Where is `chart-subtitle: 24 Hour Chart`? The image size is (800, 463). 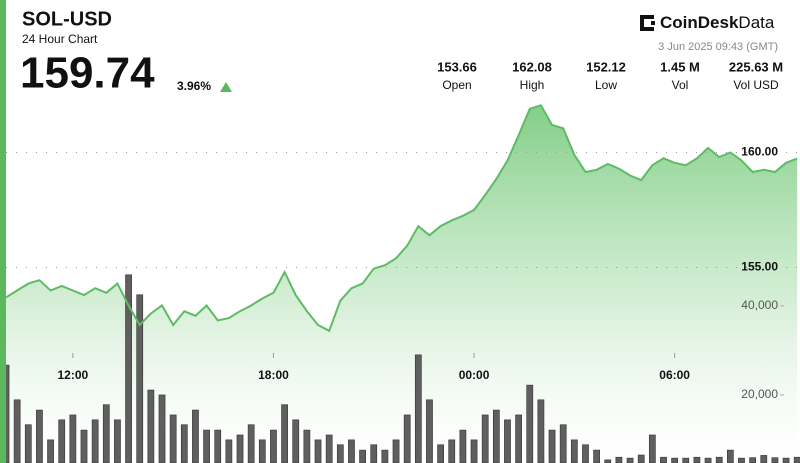
chart-subtitle: 24 Hour Chart is located at coordinates (60, 39).